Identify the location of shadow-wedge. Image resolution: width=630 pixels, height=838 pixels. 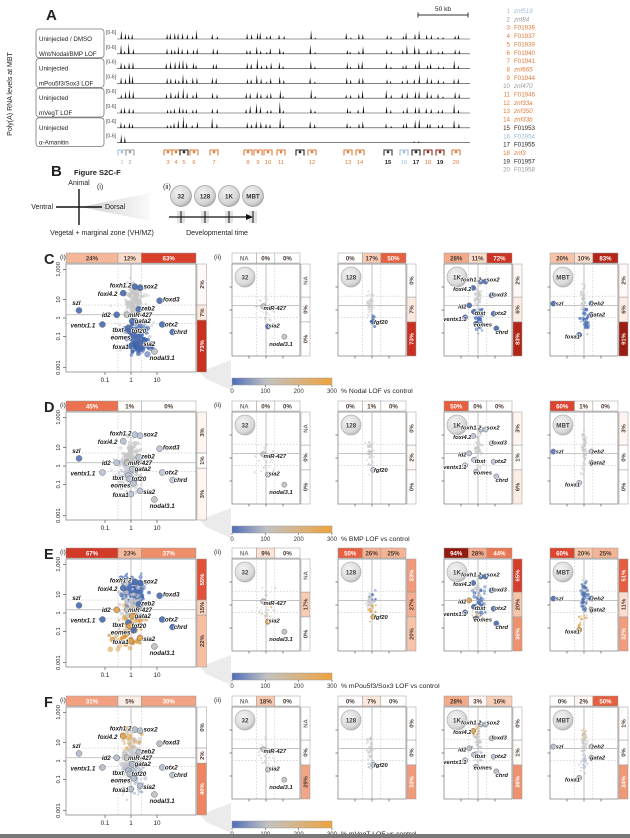
(215, 375).